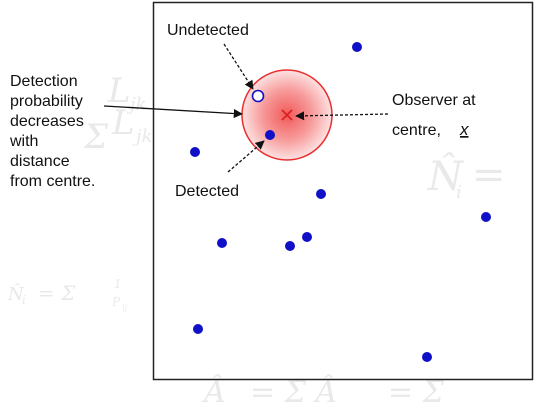 This screenshot has width=552, height=402. What do you see at coordinates (342, 116) in the screenshot?
I see `observer-arrow` at bounding box center [342, 116].